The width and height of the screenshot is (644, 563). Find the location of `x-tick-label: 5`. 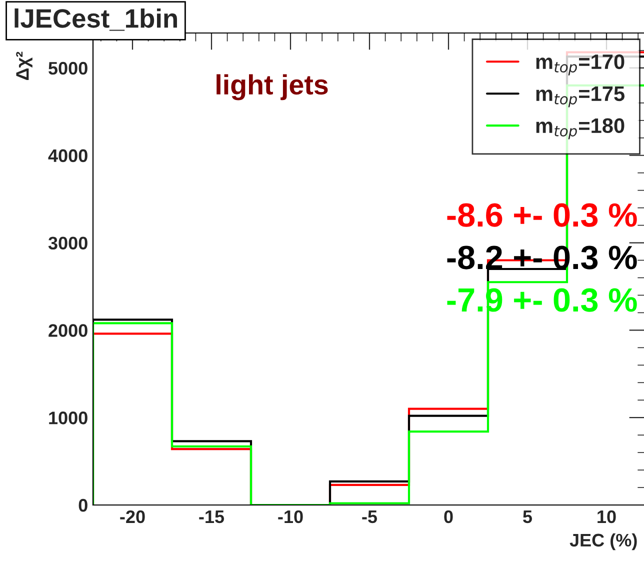

x-tick-label: 5 is located at coordinates (527, 517).